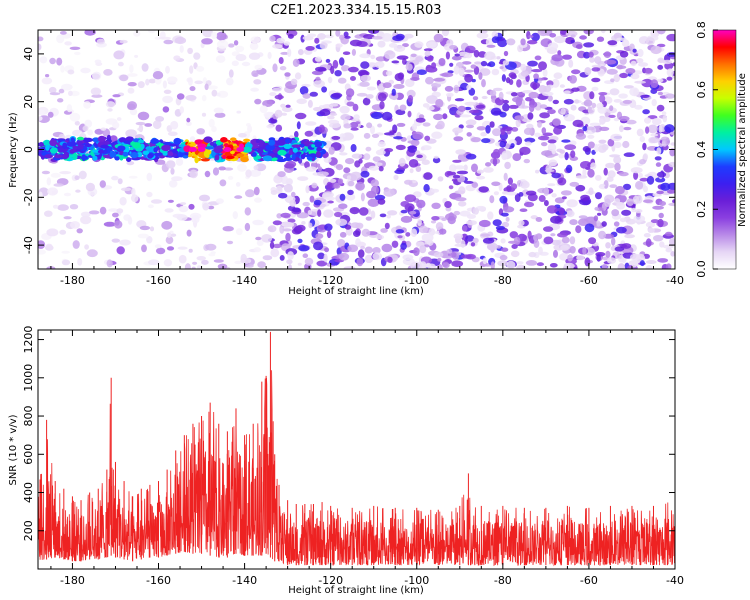  What do you see at coordinates (416, 580) in the screenshot?
I see `x-tick-label: -100` at bounding box center [416, 580].